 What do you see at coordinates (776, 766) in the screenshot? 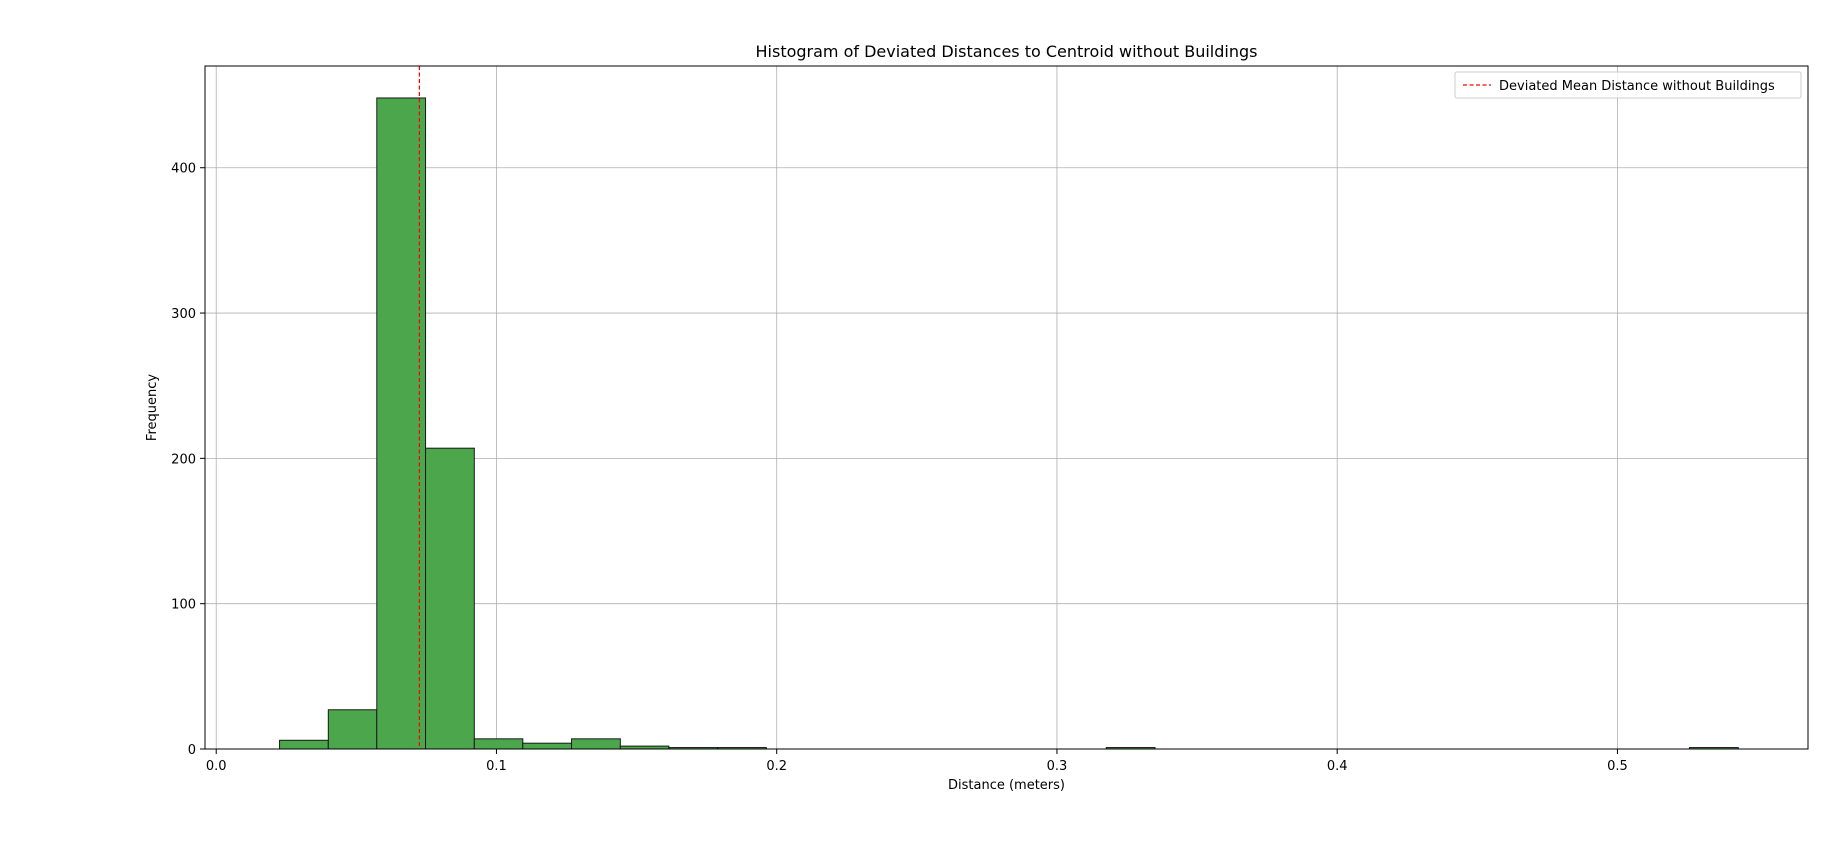
I see `x-tick-label-2: 0.2` at bounding box center [776, 766].